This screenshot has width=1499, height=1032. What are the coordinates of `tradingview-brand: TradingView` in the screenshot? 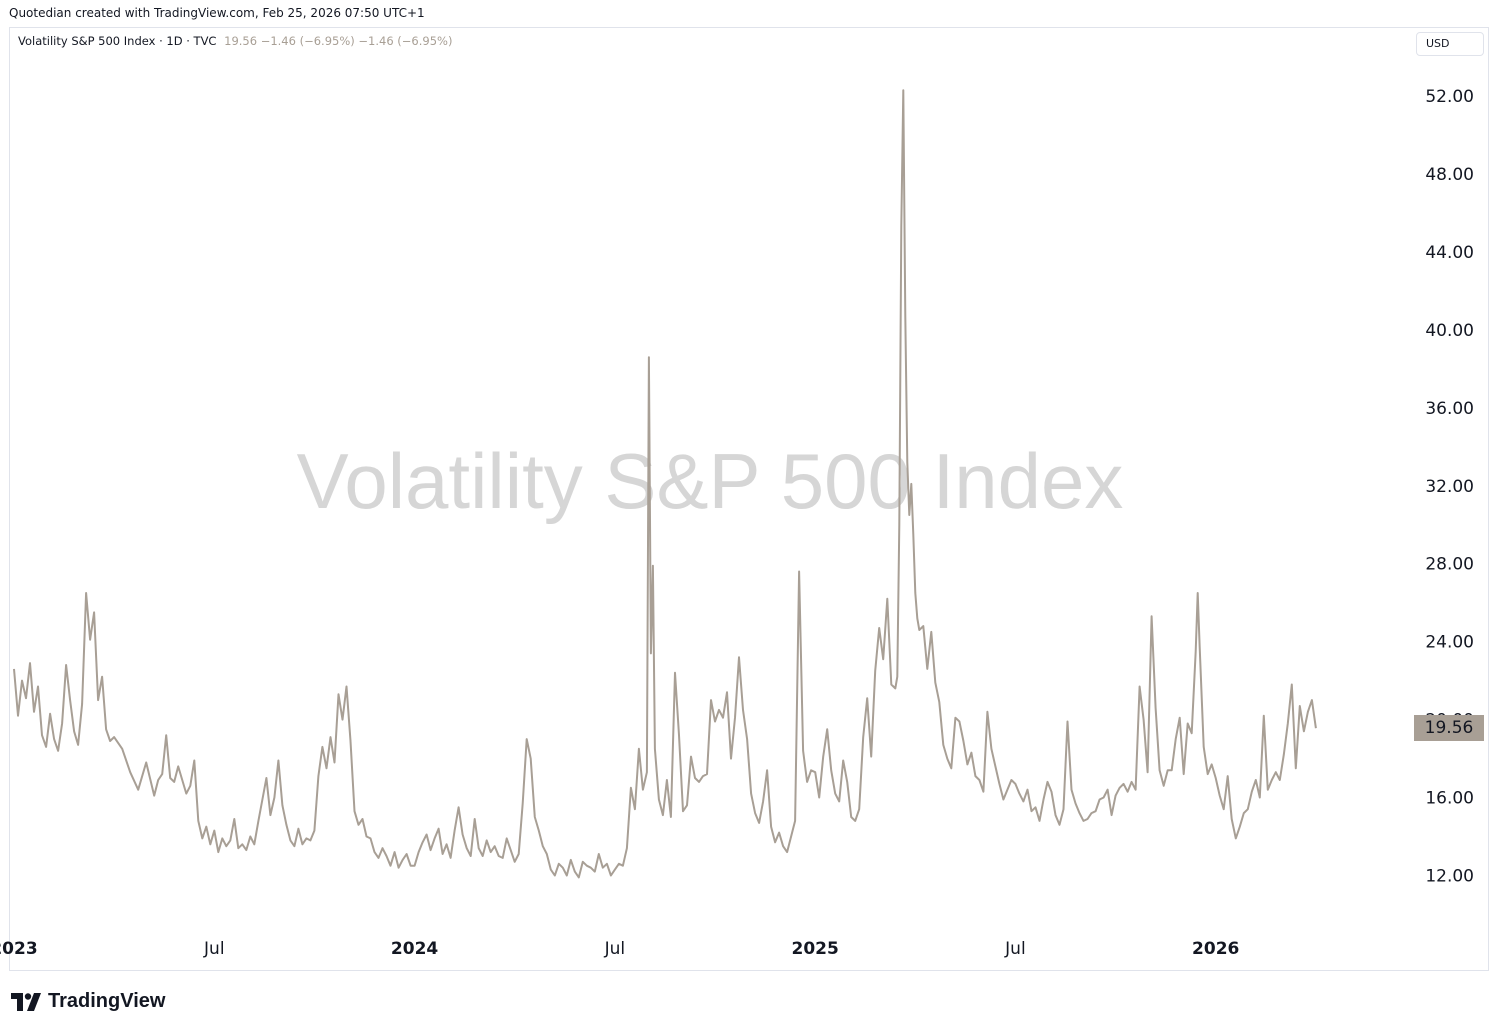 It's located at (88, 1001).